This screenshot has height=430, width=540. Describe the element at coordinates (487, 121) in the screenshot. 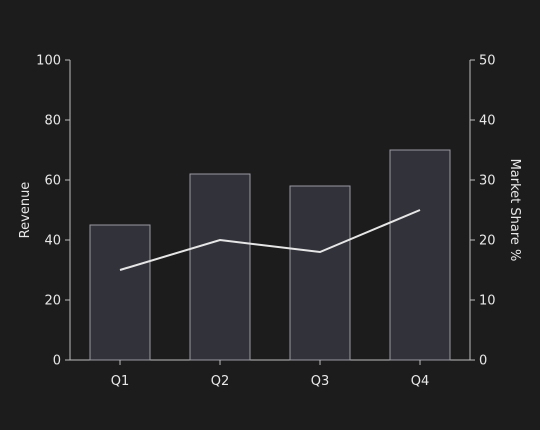

I see `y2-tick-label: 40` at that location.